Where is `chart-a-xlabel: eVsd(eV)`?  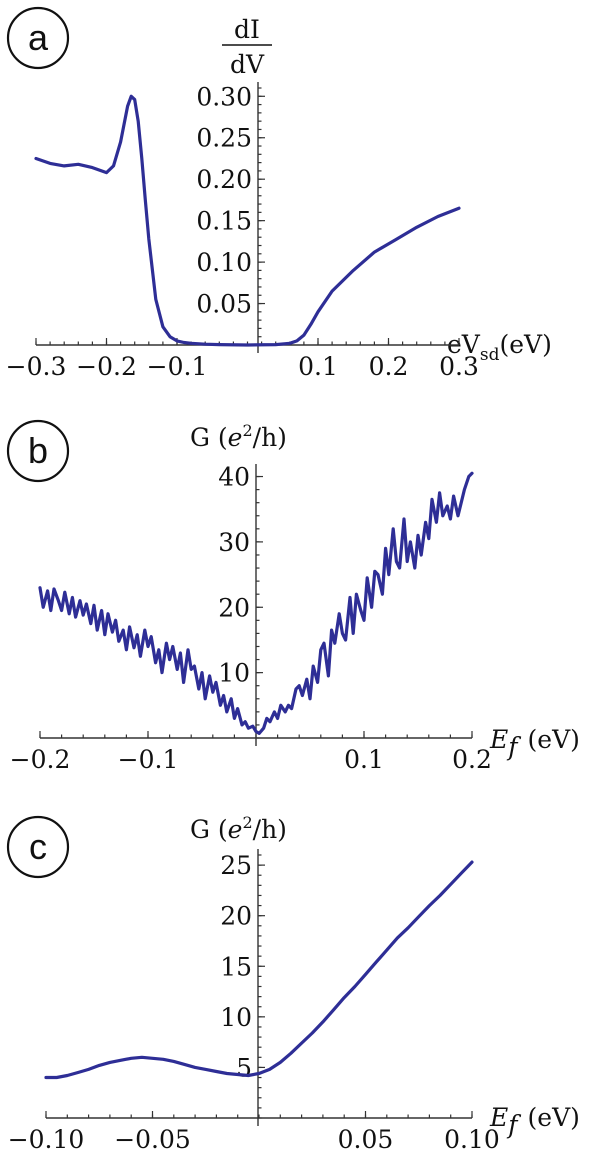
chart-a-xlabel: eVsd(eV) is located at coordinates (499, 347).